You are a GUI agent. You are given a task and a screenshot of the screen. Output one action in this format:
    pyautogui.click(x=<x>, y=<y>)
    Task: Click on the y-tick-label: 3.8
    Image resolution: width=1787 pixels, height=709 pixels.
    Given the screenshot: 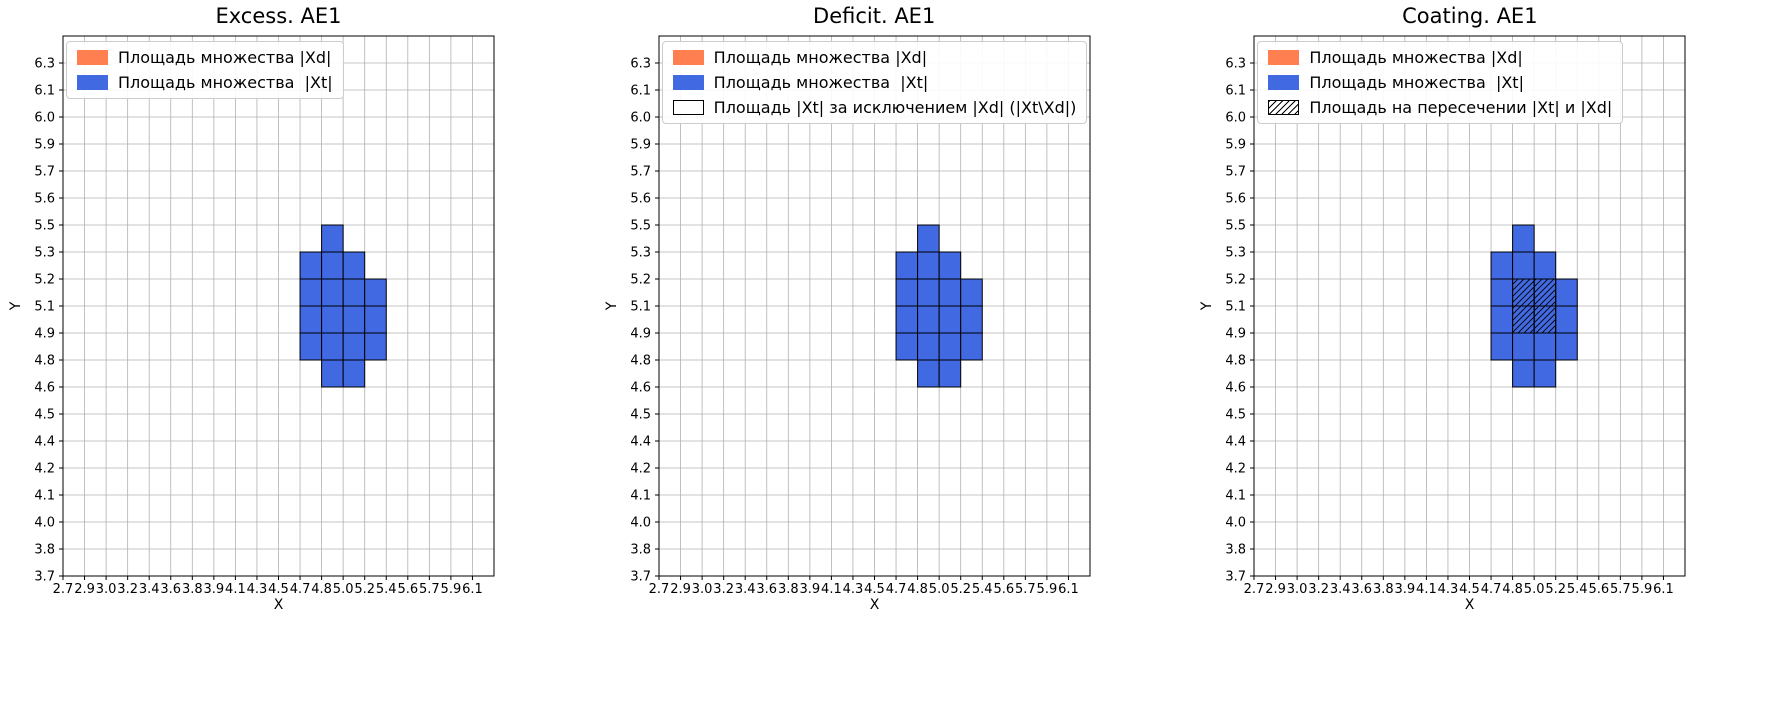 What is the action you would take?
    pyautogui.click(x=1236, y=550)
    